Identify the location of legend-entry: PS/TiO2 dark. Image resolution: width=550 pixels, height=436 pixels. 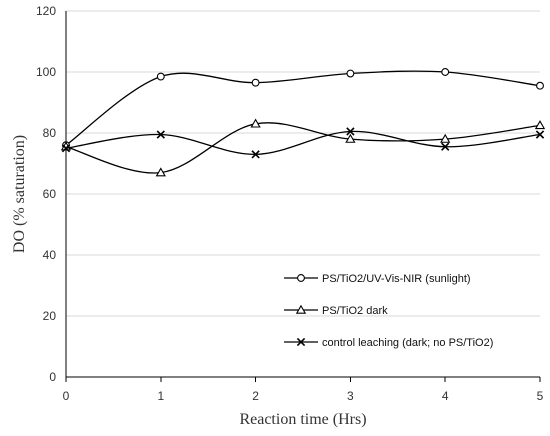
(336, 310).